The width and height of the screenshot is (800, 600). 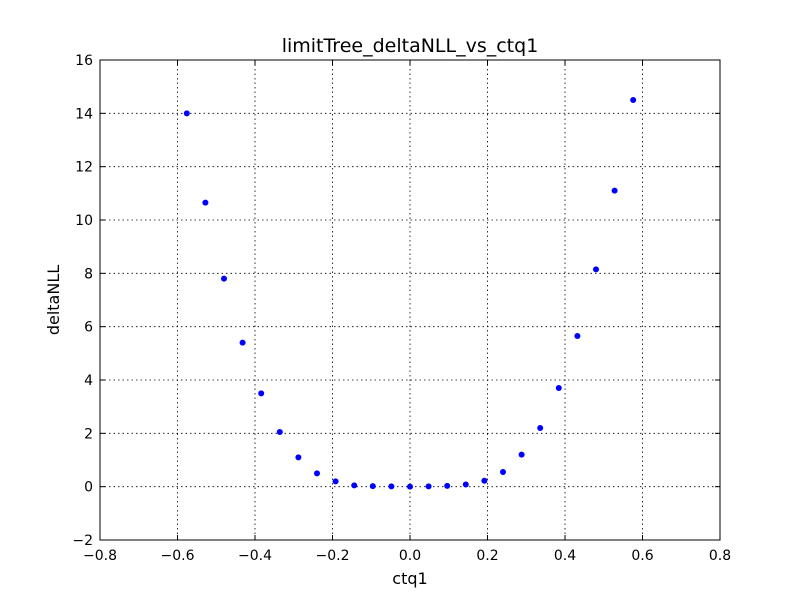 I want to click on x-tick-label: −0.2, so click(x=333, y=556).